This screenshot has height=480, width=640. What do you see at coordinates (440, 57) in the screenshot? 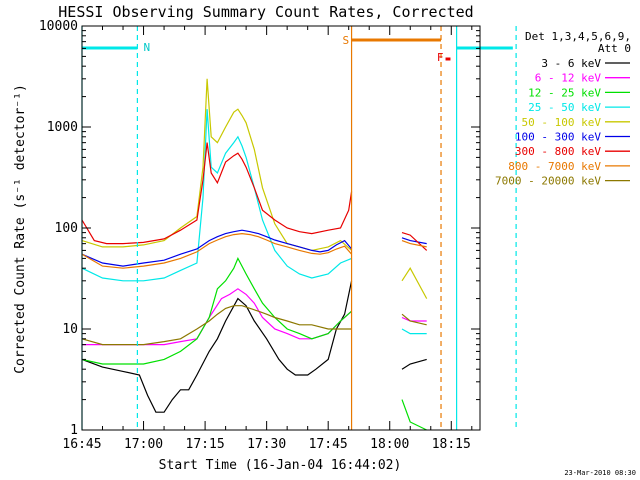
I see `flare-label: F` at bounding box center [440, 57].